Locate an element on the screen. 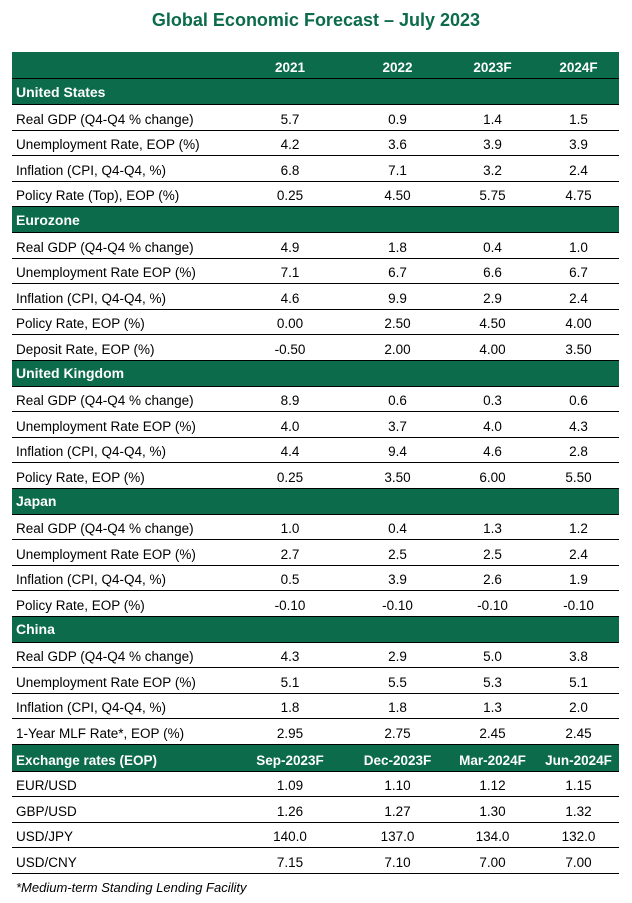 The height and width of the screenshot is (903, 632). value-cell: 1.9 is located at coordinates (578, 579).